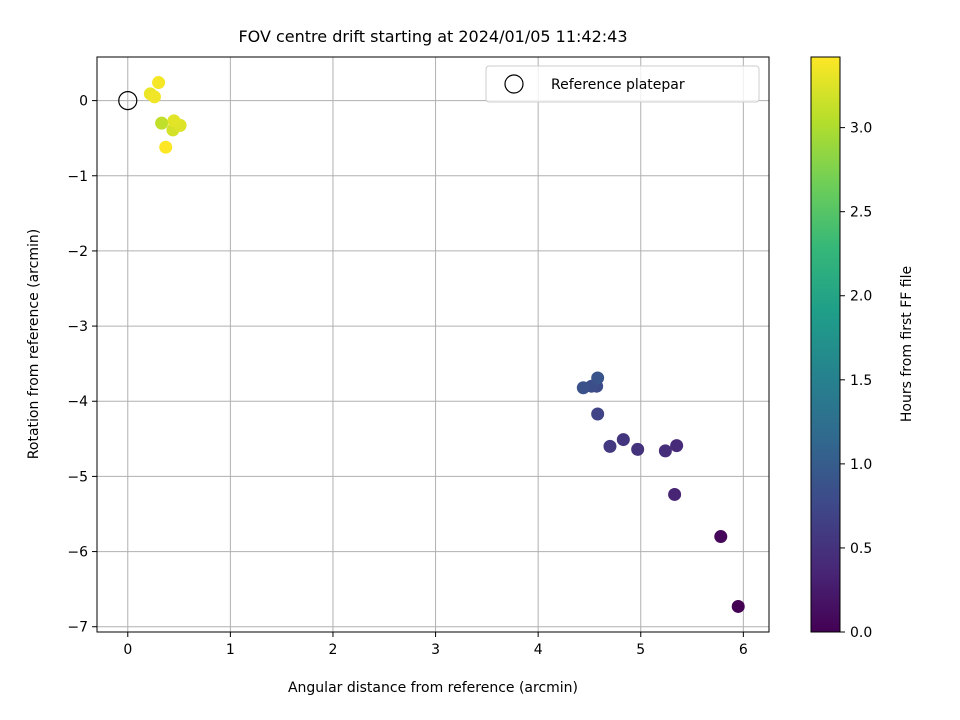 This screenshot has width=960, height=720. I want to click on x-tick-label: 2, so click(333, 650).